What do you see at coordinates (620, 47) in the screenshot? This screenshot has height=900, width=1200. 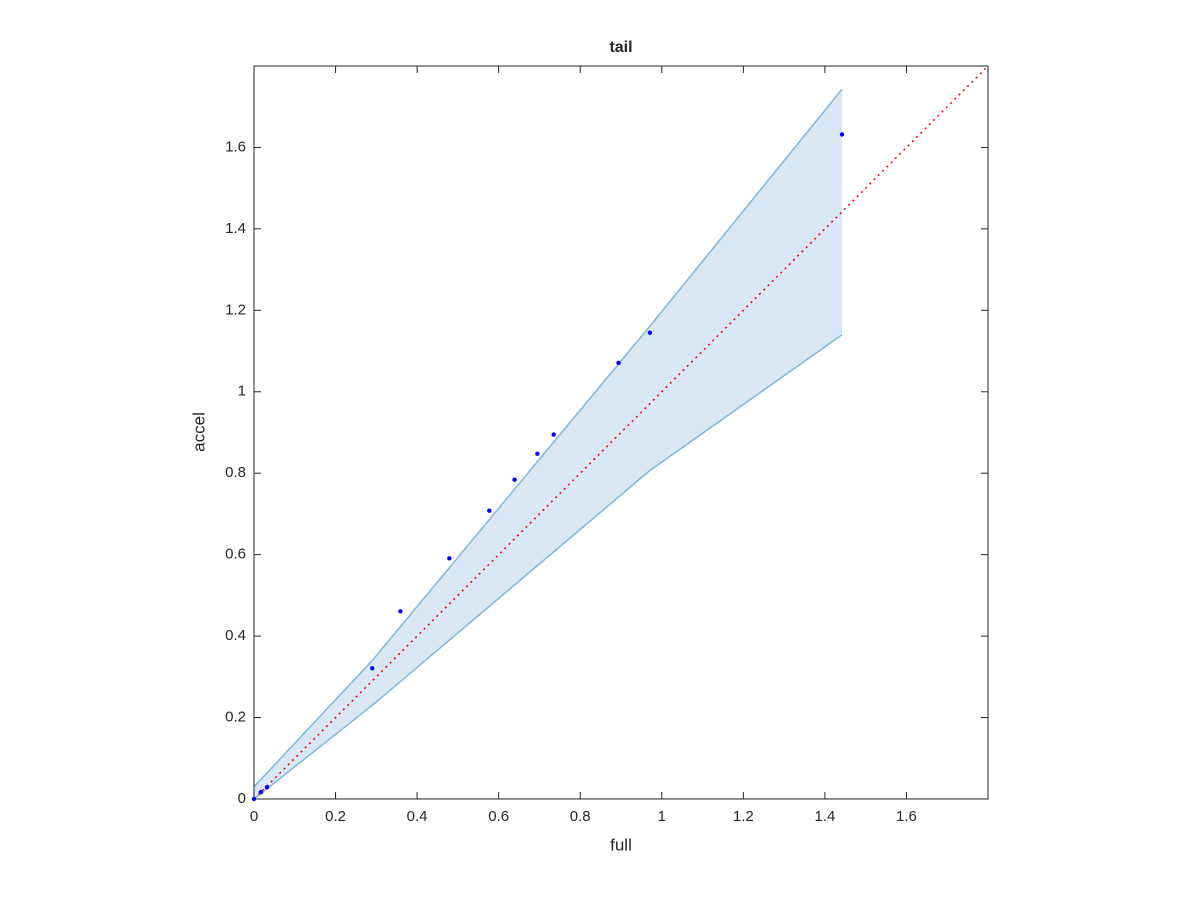 I see `chart-title: tail` at bounding box center [620, 47].